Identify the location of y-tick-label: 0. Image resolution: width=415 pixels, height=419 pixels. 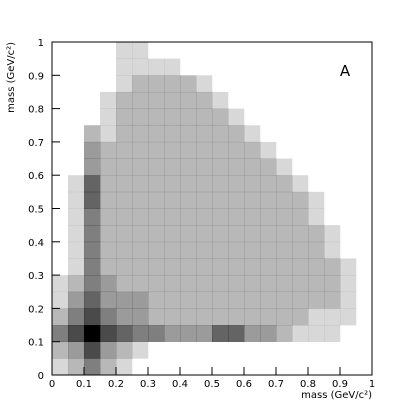
(41, 376).